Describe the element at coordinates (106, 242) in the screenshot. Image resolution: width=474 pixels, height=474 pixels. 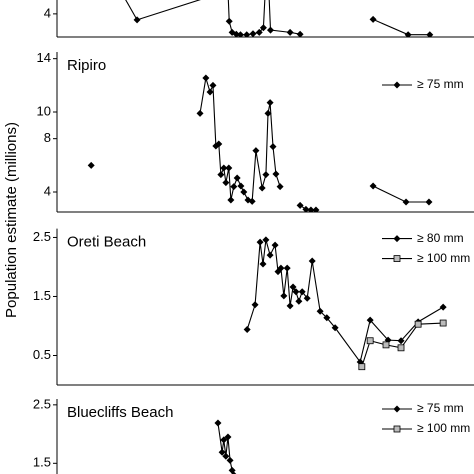
I see `panel-title: Oreti Beach` at that location.